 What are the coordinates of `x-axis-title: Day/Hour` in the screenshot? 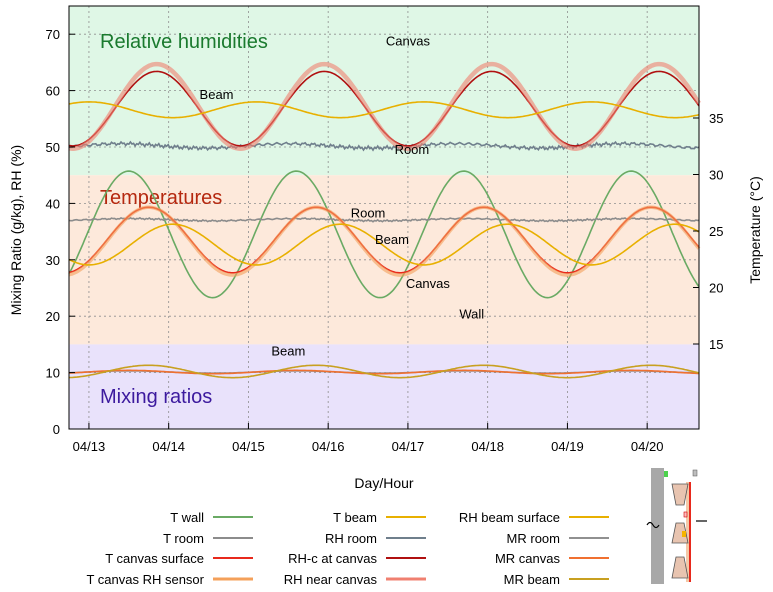 It's located at (383, 483).